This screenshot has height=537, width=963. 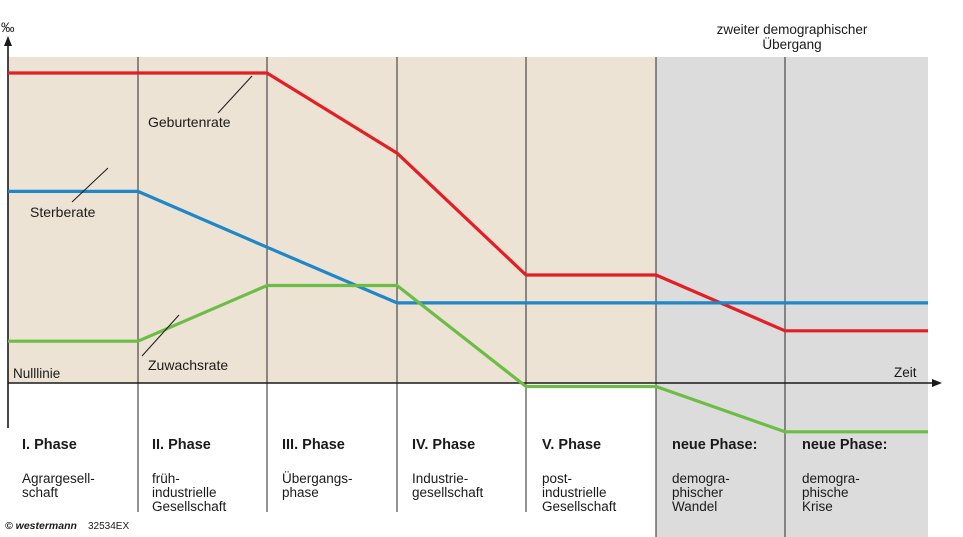 I want to click on phase-desc: Agrargesell-, so click(x=58, y=478).